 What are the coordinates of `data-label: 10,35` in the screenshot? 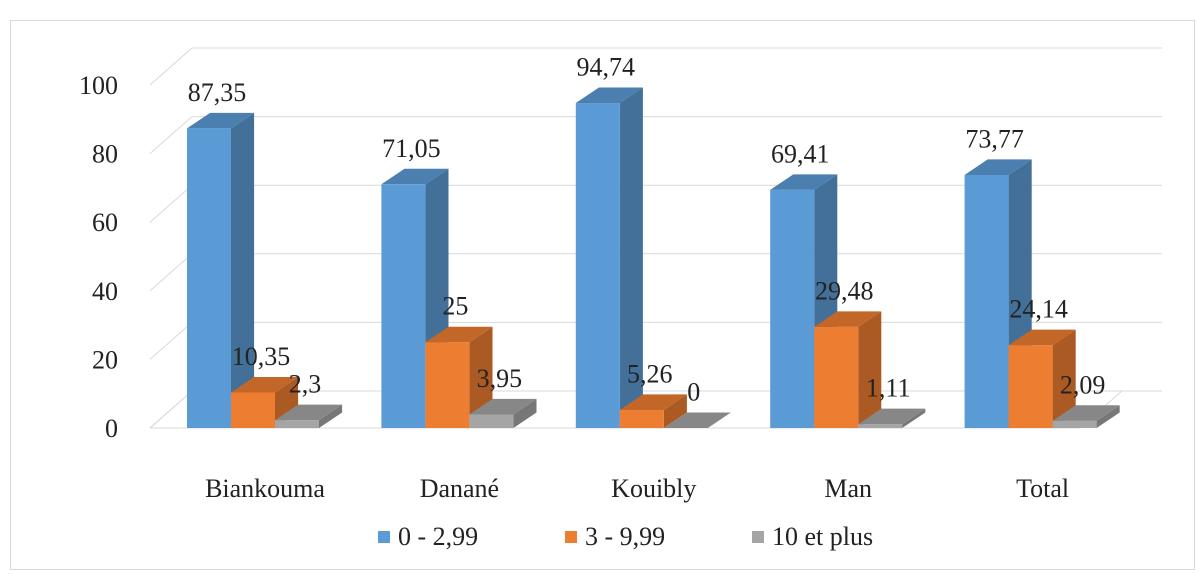 It's located at (261, 356).